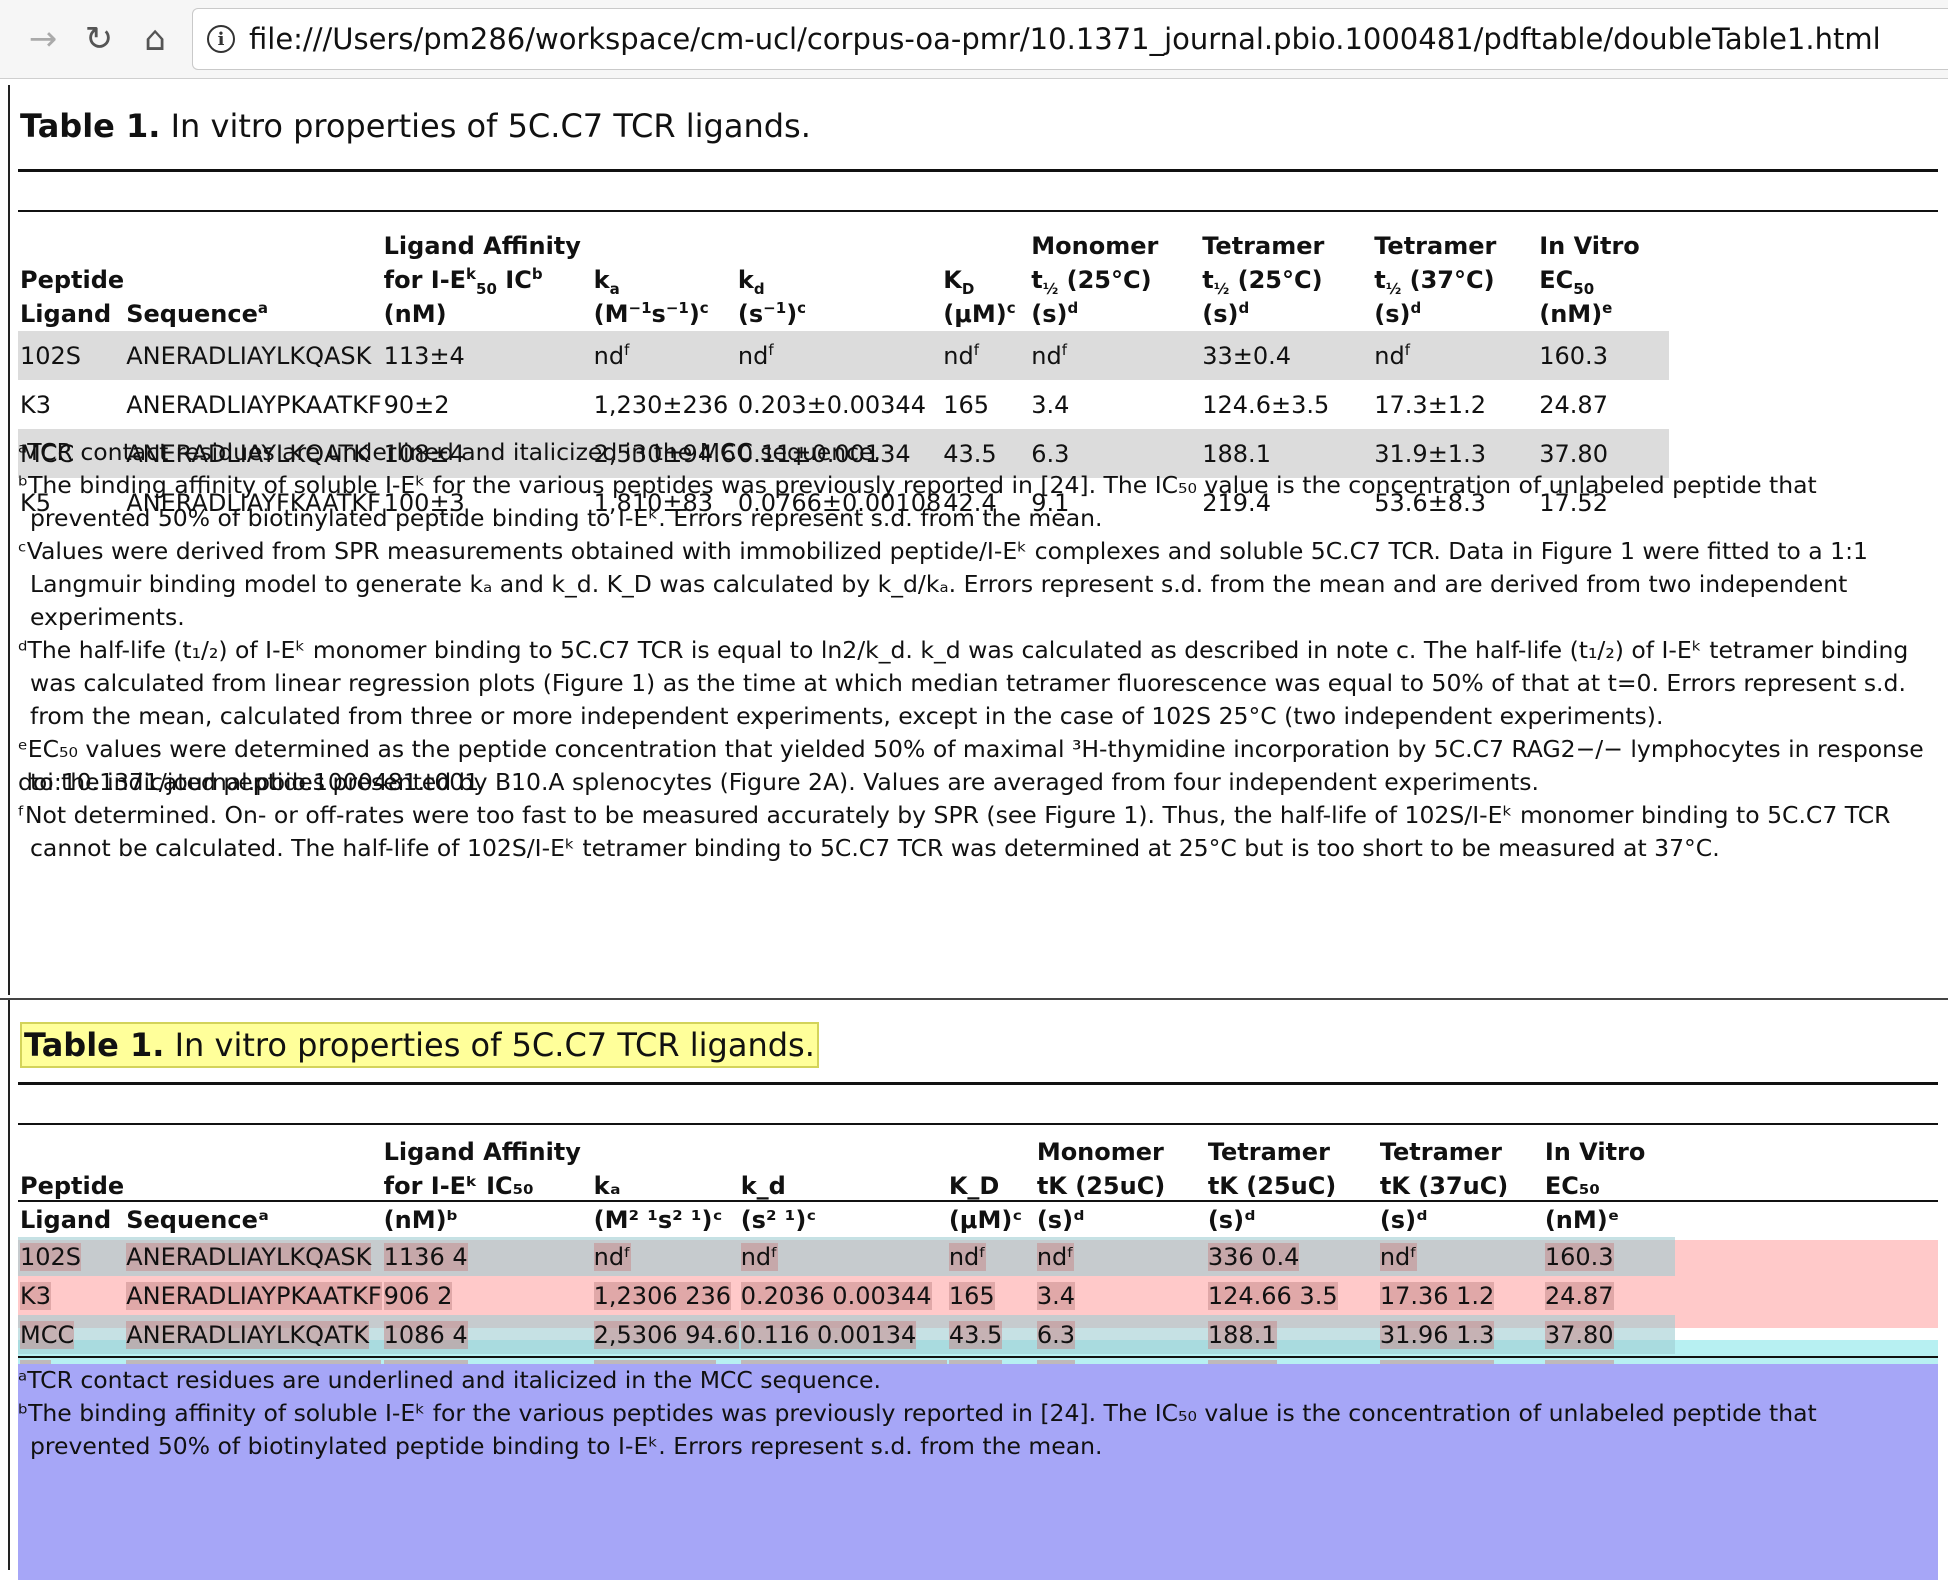 The width and height of the screenshot is (1948, 1580). What do you see at coordinates (978, 782) in the screenshot?
I see `table-doi: doi:10.1371/journal.pbio.1000481.t001` at bounding box center [978, 782].